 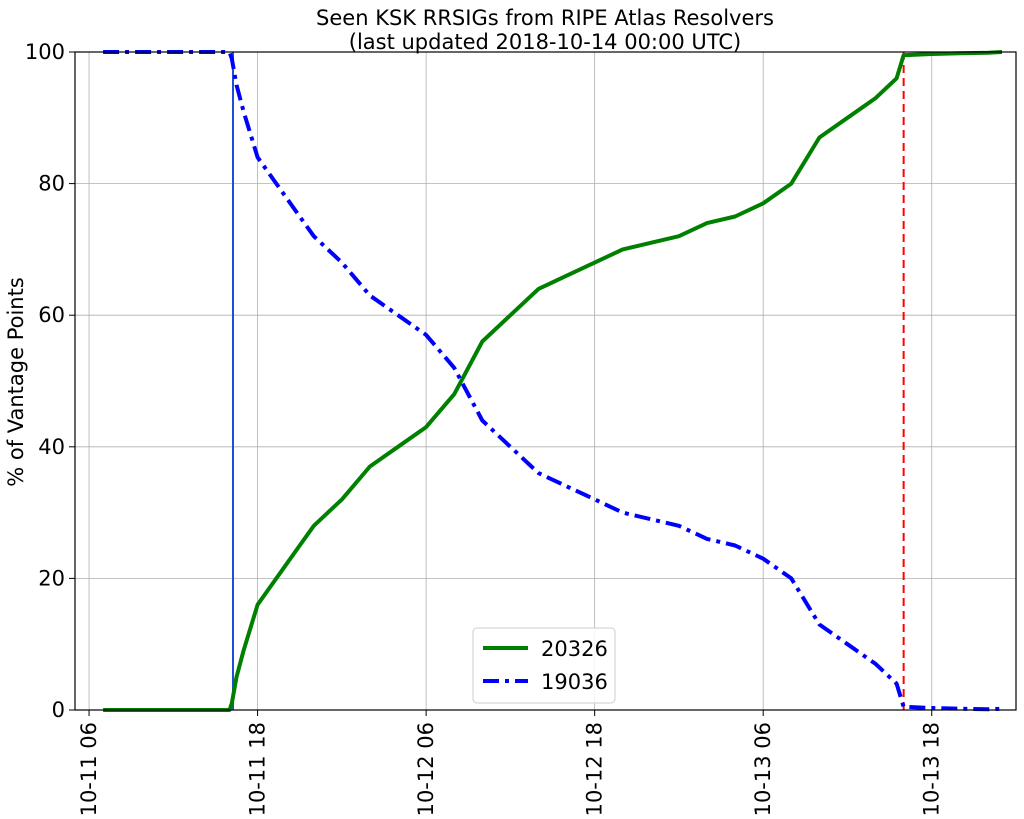 I want to click on x-tick-label: 10-11 18, so click(x=258, y=769).